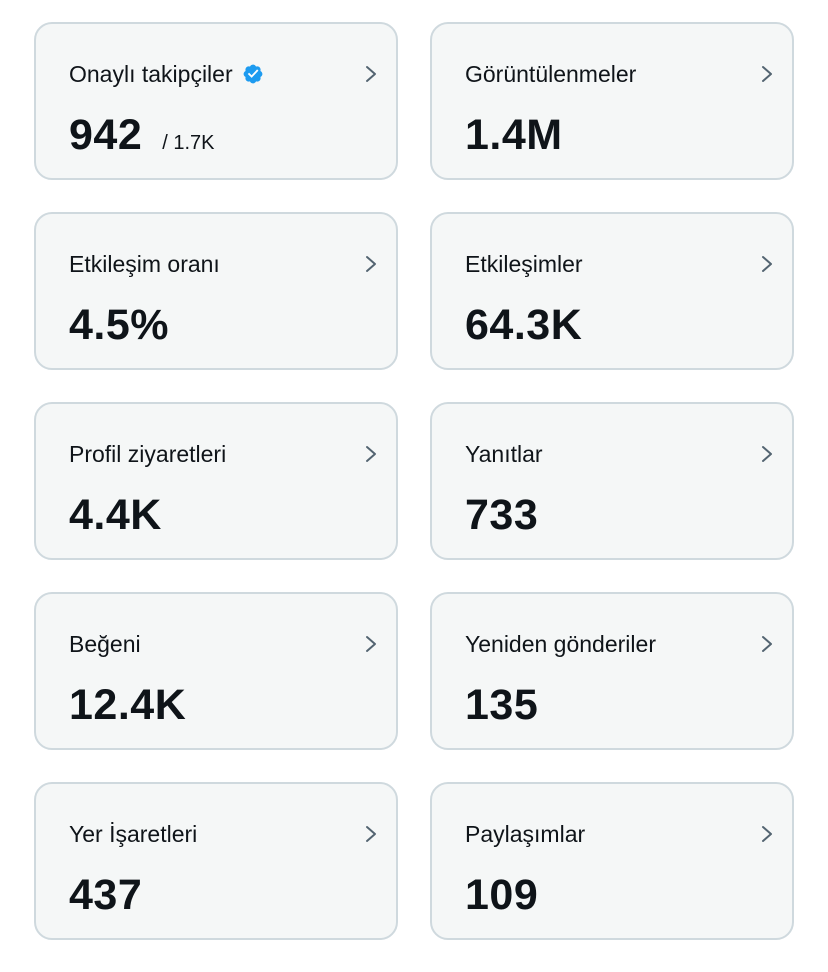 The height and width of the screenshot is (972, 828). What do you see at coordinates (253, 74) in the screenshot?
I see `verified-badge-icon` at bounding box center [253, 74].